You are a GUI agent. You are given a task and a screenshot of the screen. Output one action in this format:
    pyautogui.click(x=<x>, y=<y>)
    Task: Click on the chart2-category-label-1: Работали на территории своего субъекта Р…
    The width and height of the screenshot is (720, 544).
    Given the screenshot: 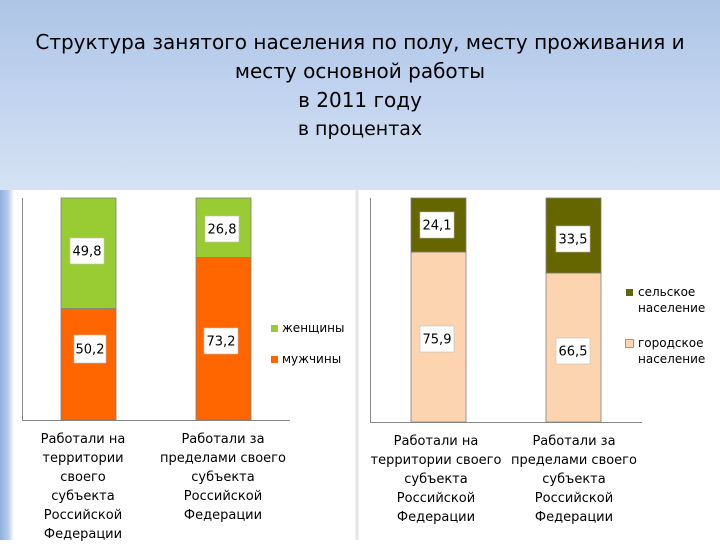 What is the action you would take?
    pyautogui.click(x=436, y=479)
    